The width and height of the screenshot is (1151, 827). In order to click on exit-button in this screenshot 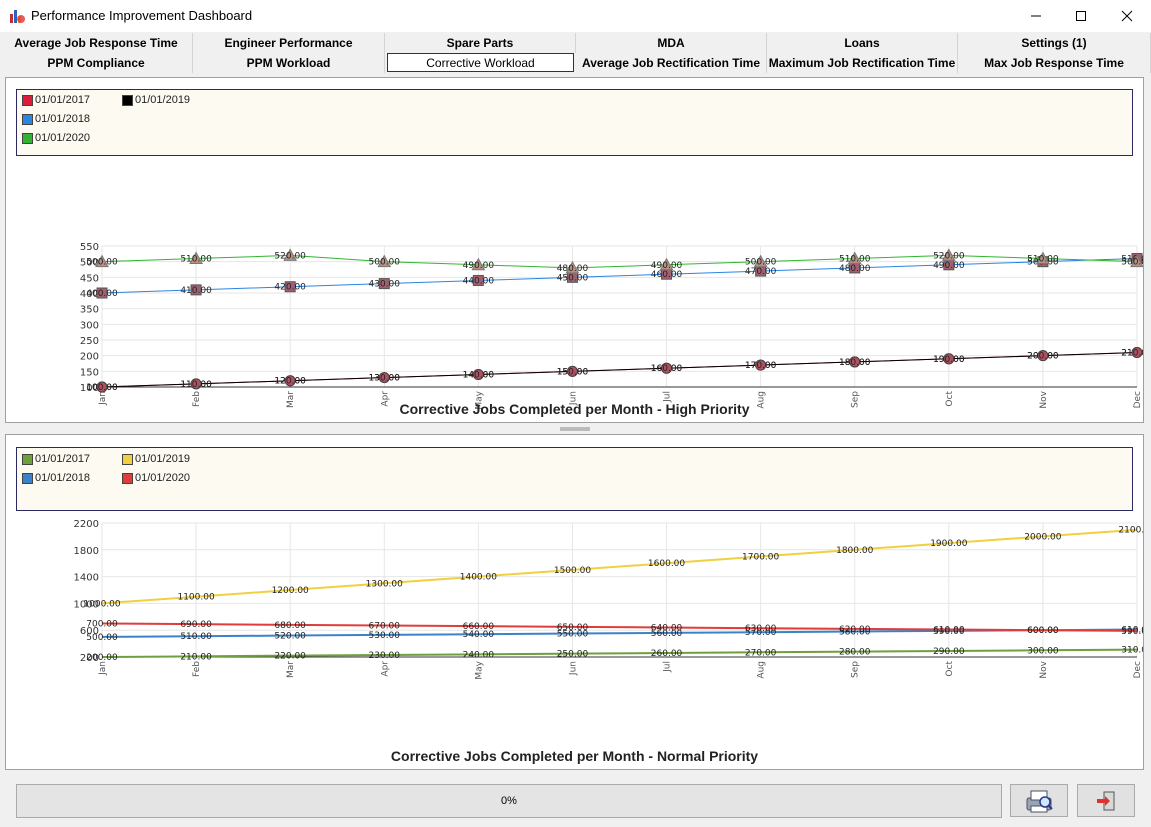, I will do `click(1106, 800)`.